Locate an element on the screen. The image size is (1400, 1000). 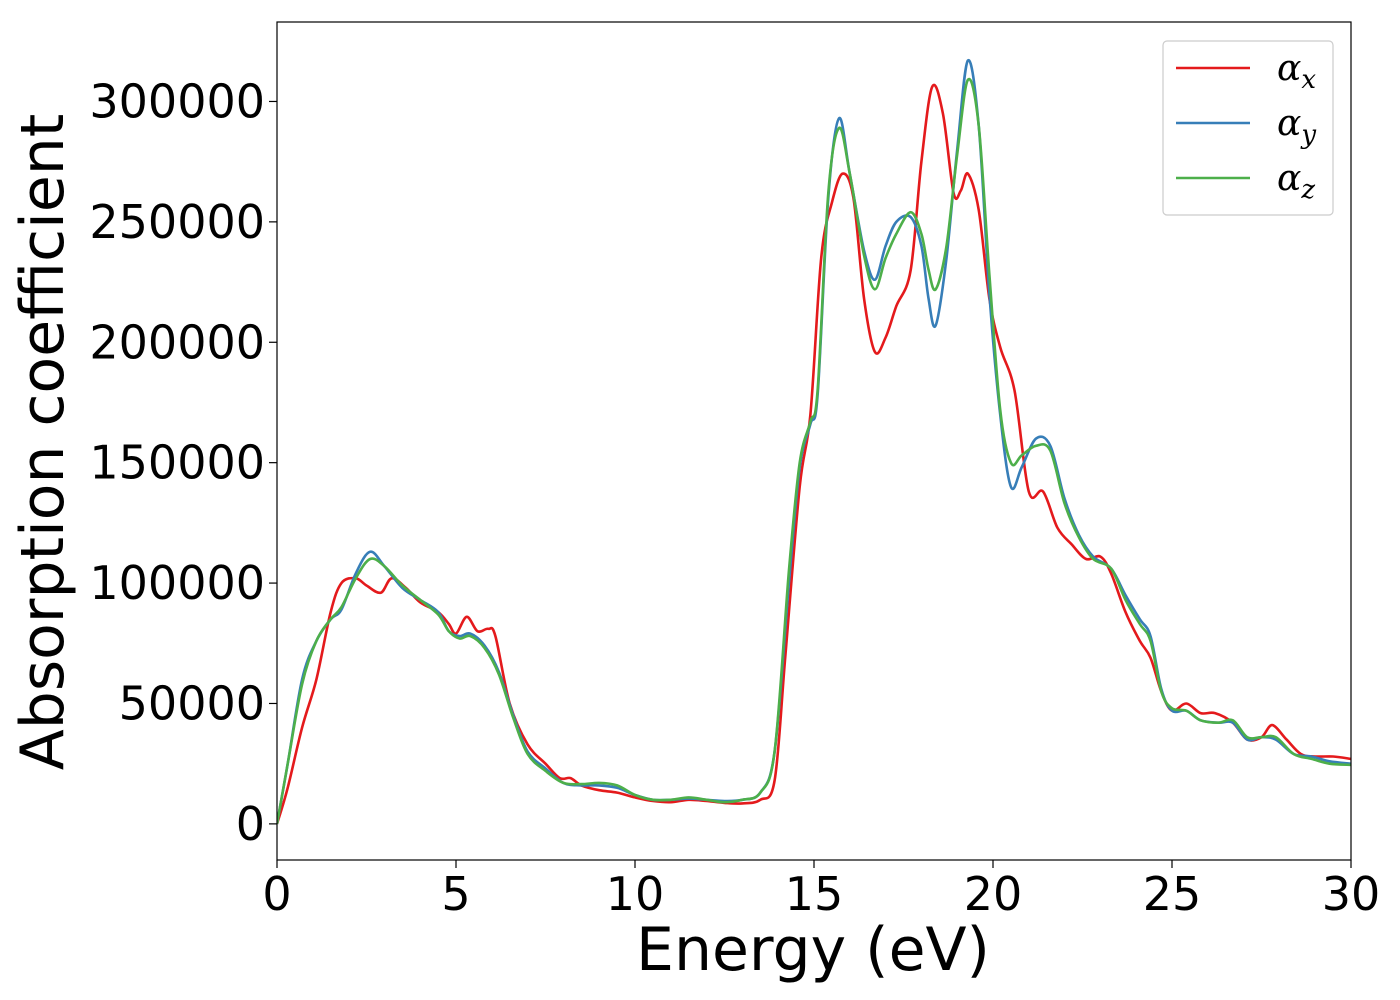
x-axis-label: Energy (eV) is located at coordinates (813, 950).